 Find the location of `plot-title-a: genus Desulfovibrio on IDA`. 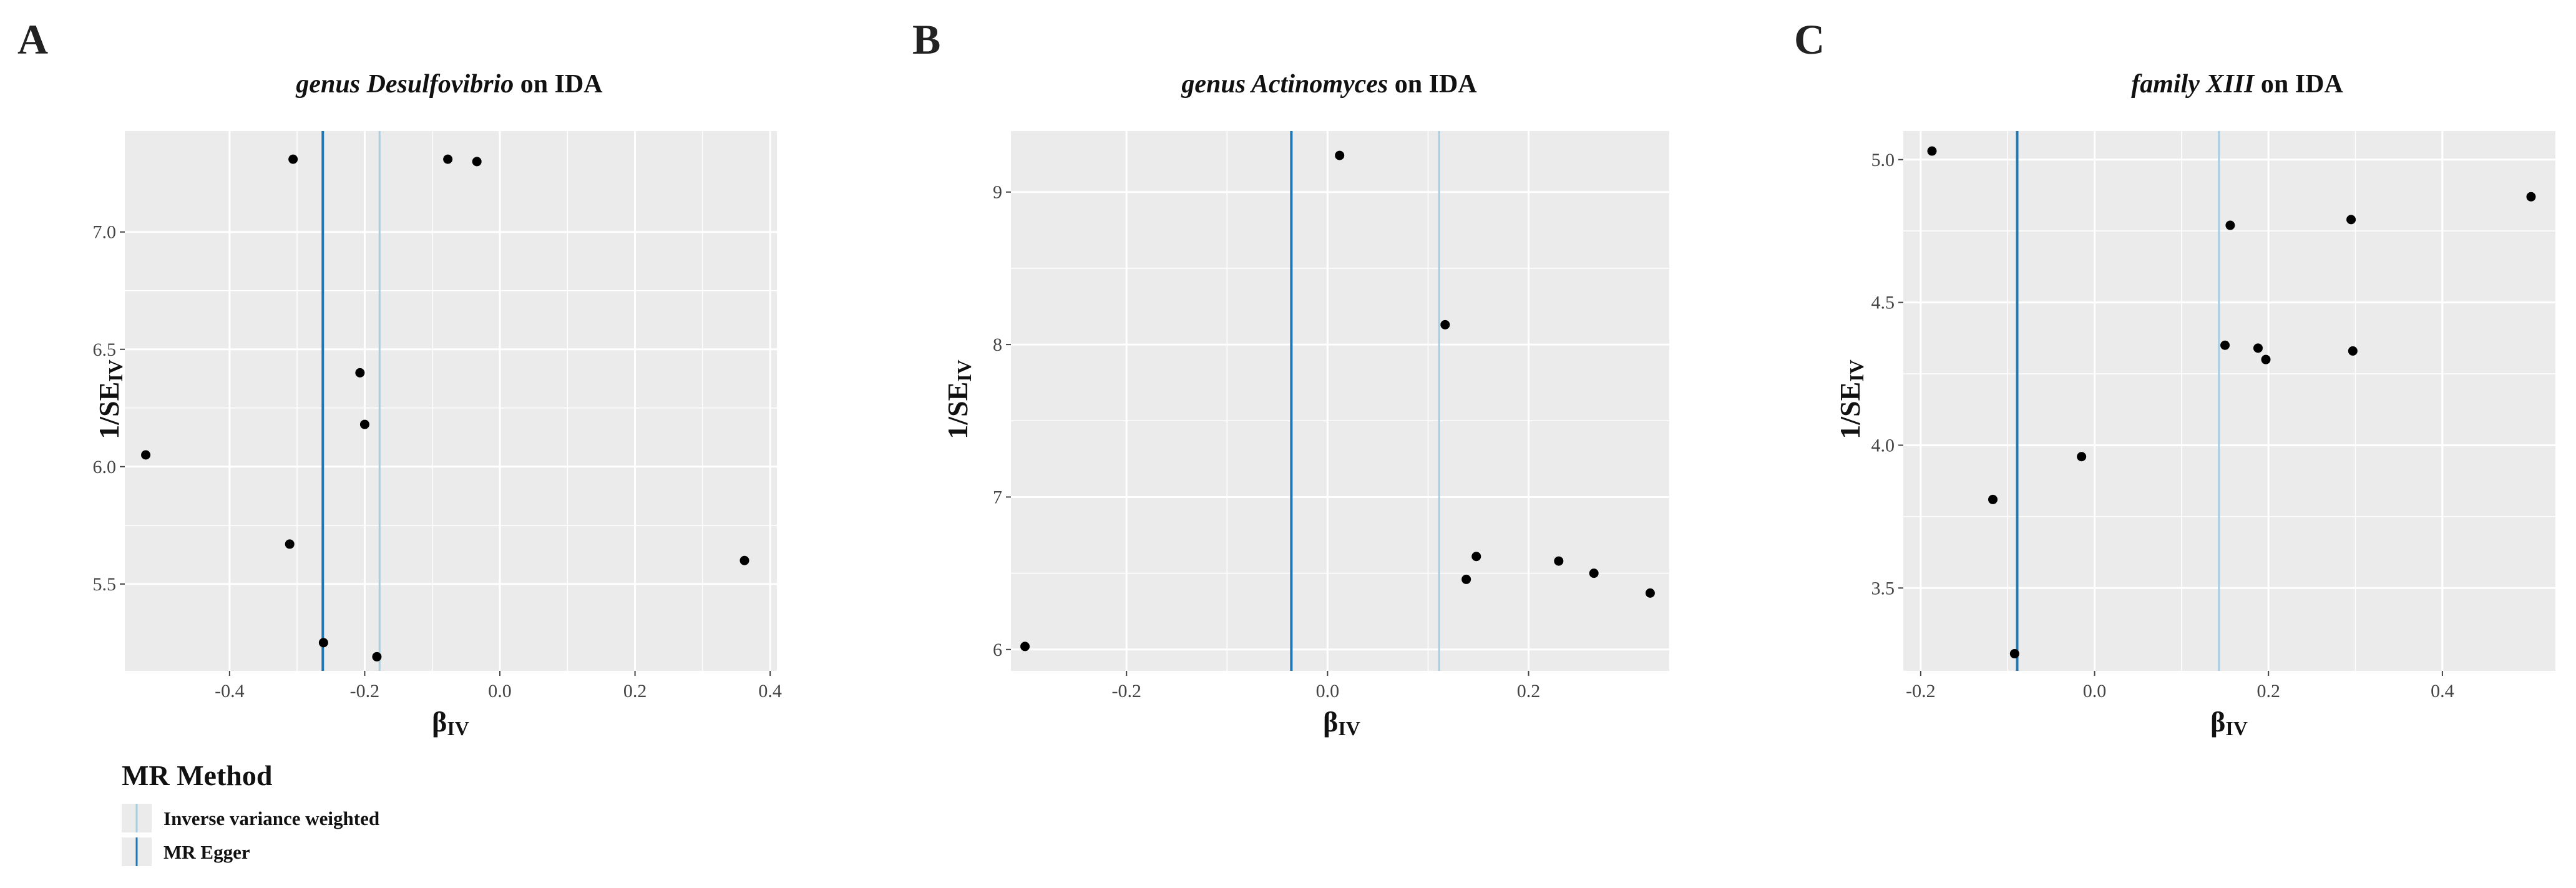

plot-title-a: genus Desulfovibrio on IDA is located at coordinates (449, 85).